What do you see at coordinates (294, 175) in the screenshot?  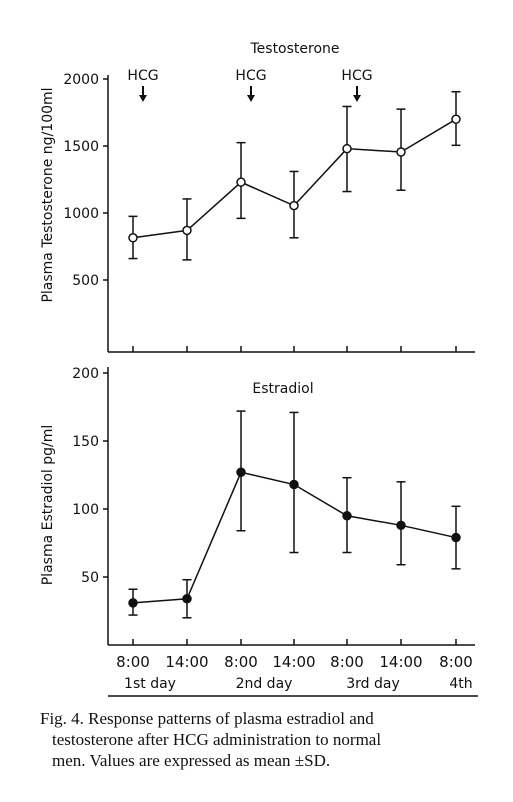 I see `testosterone-marks` at bounding box center [294, 175].